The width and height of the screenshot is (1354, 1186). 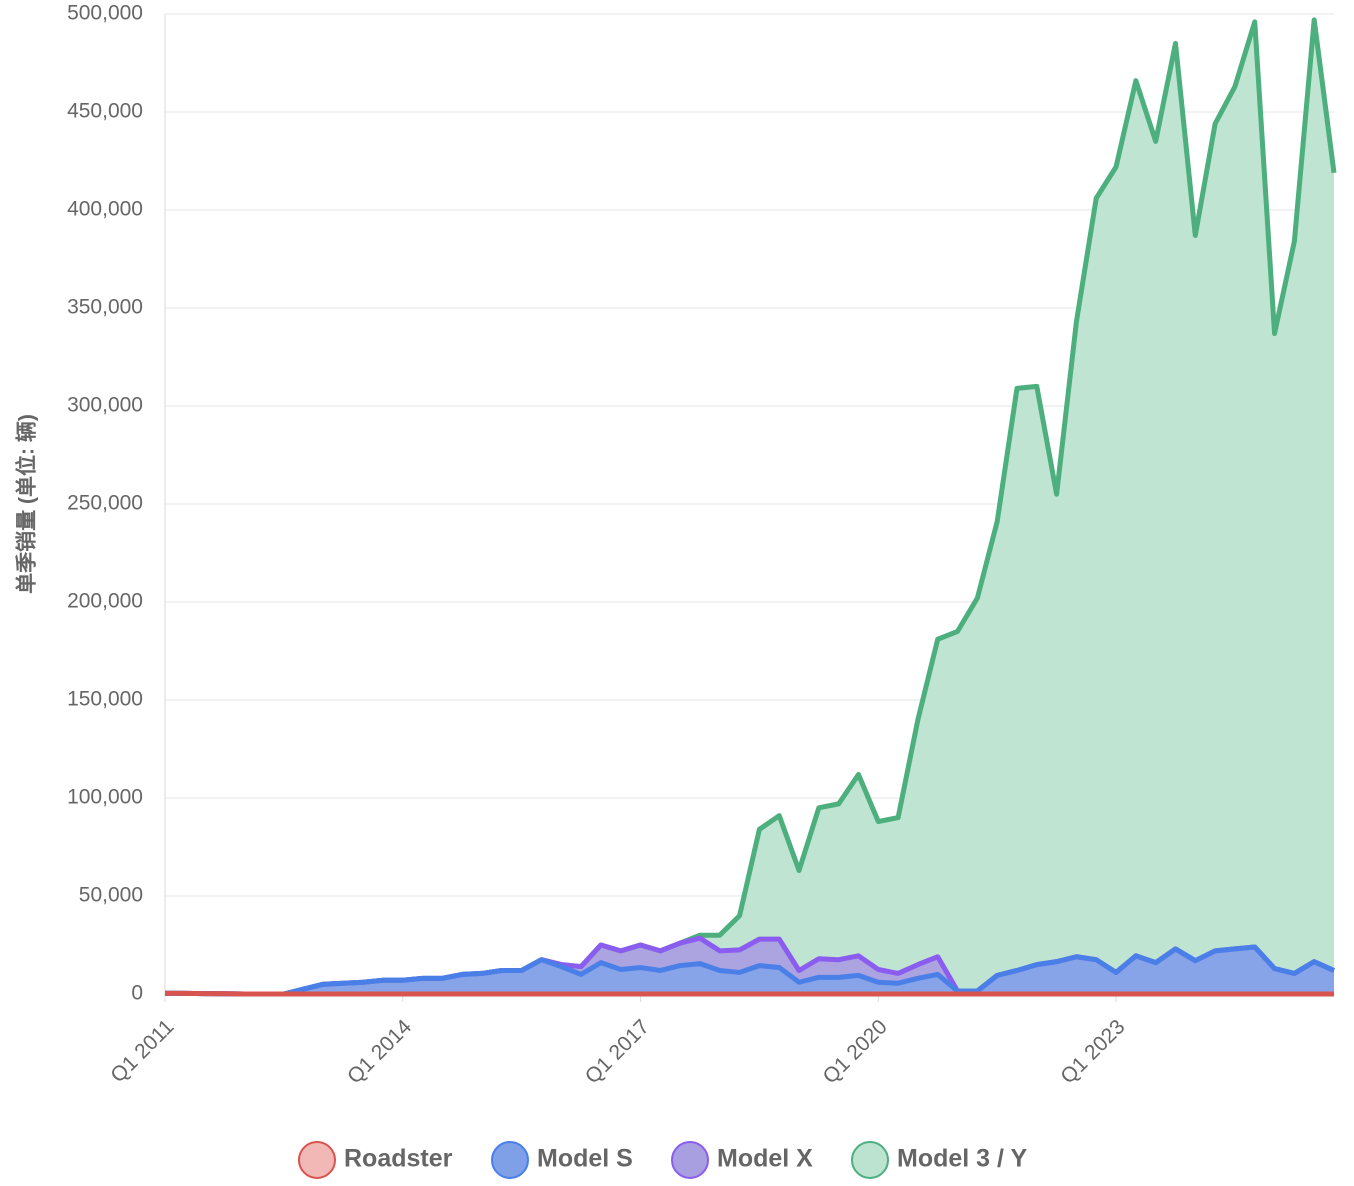 What do you see at coordinates (379, 1051) in the screenshot?
I see `x-tick-label: Q1 2014` at bounding box center [379, 1051].